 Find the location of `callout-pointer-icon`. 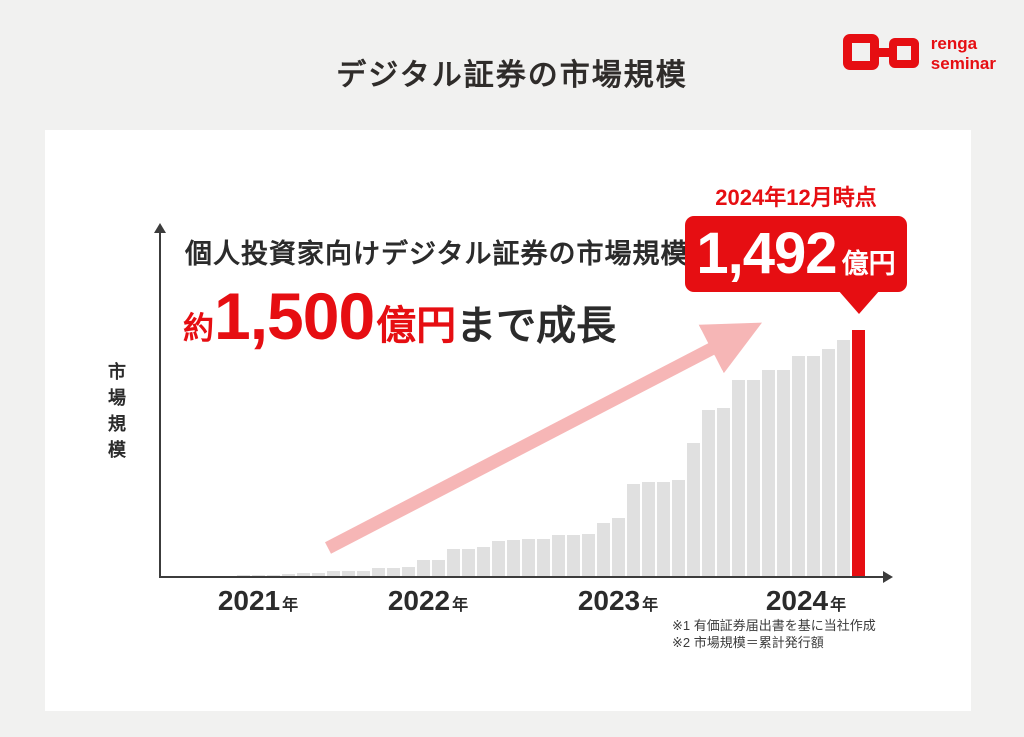

callout-pointer-icon is located at coordinates (859, 302).